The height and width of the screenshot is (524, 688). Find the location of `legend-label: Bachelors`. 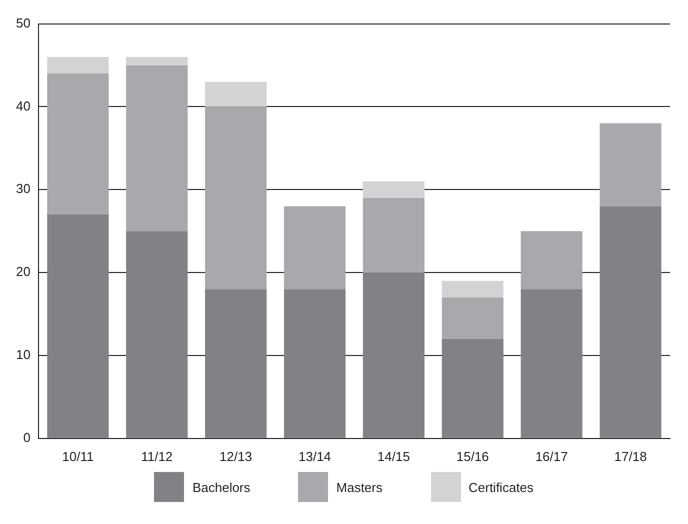

legend-label: Bachelors is located at coordinates (221, 487).